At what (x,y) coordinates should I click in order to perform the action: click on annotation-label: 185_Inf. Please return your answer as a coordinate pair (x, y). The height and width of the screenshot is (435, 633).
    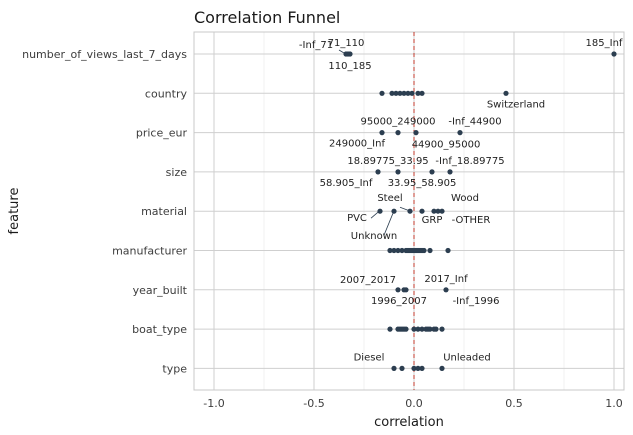
    Looking at the image, I should click on (604, 43).